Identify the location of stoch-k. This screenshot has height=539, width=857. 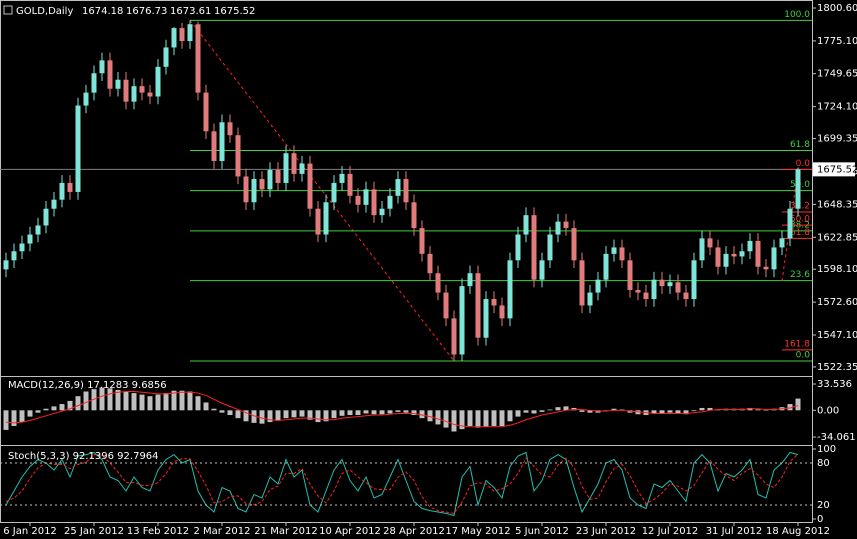
(402, 484).